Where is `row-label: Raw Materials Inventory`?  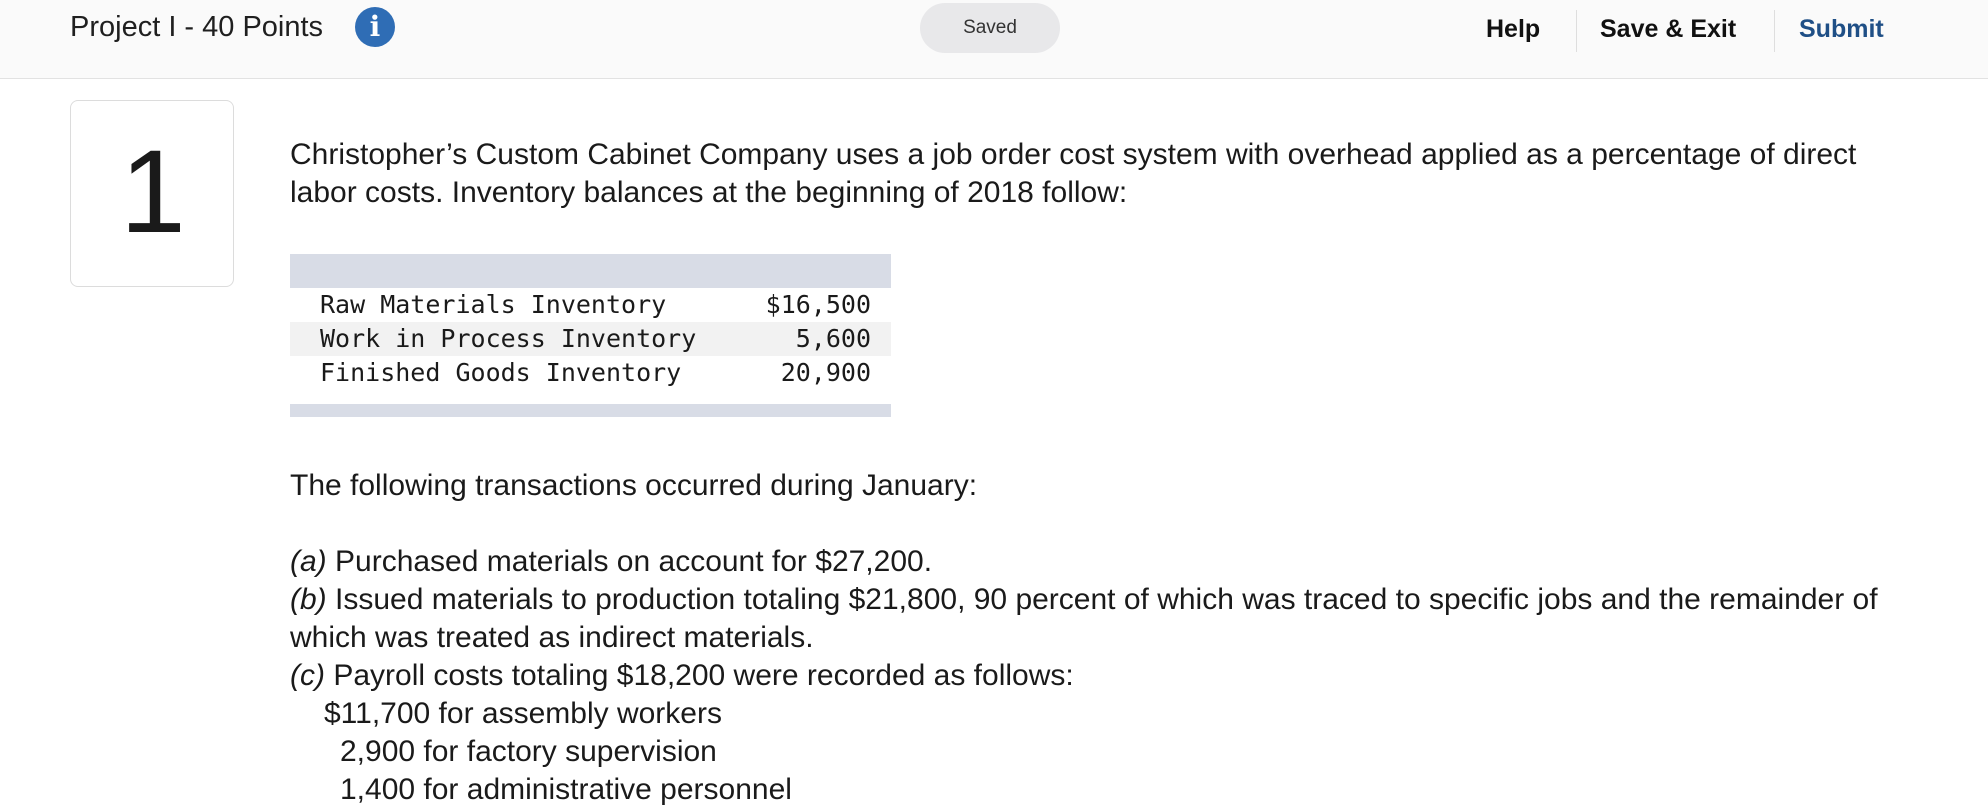 row-label: Raw Materials Inventory is located at coordinates (493, 304).